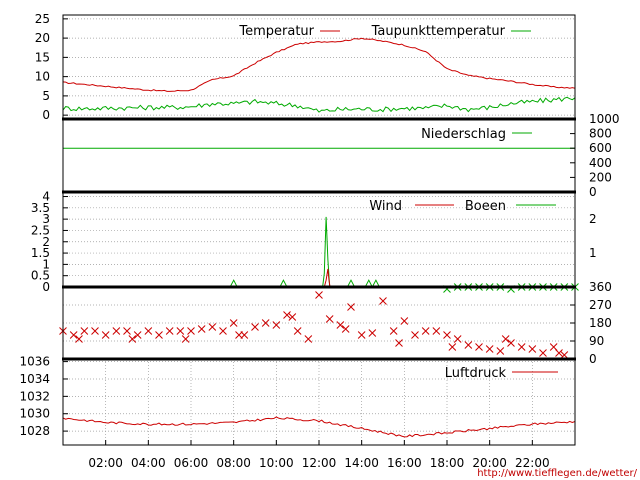 This screenshot has height=480, width=640. I want to click on temperature-ytick-label: 5, so click(46, 96).